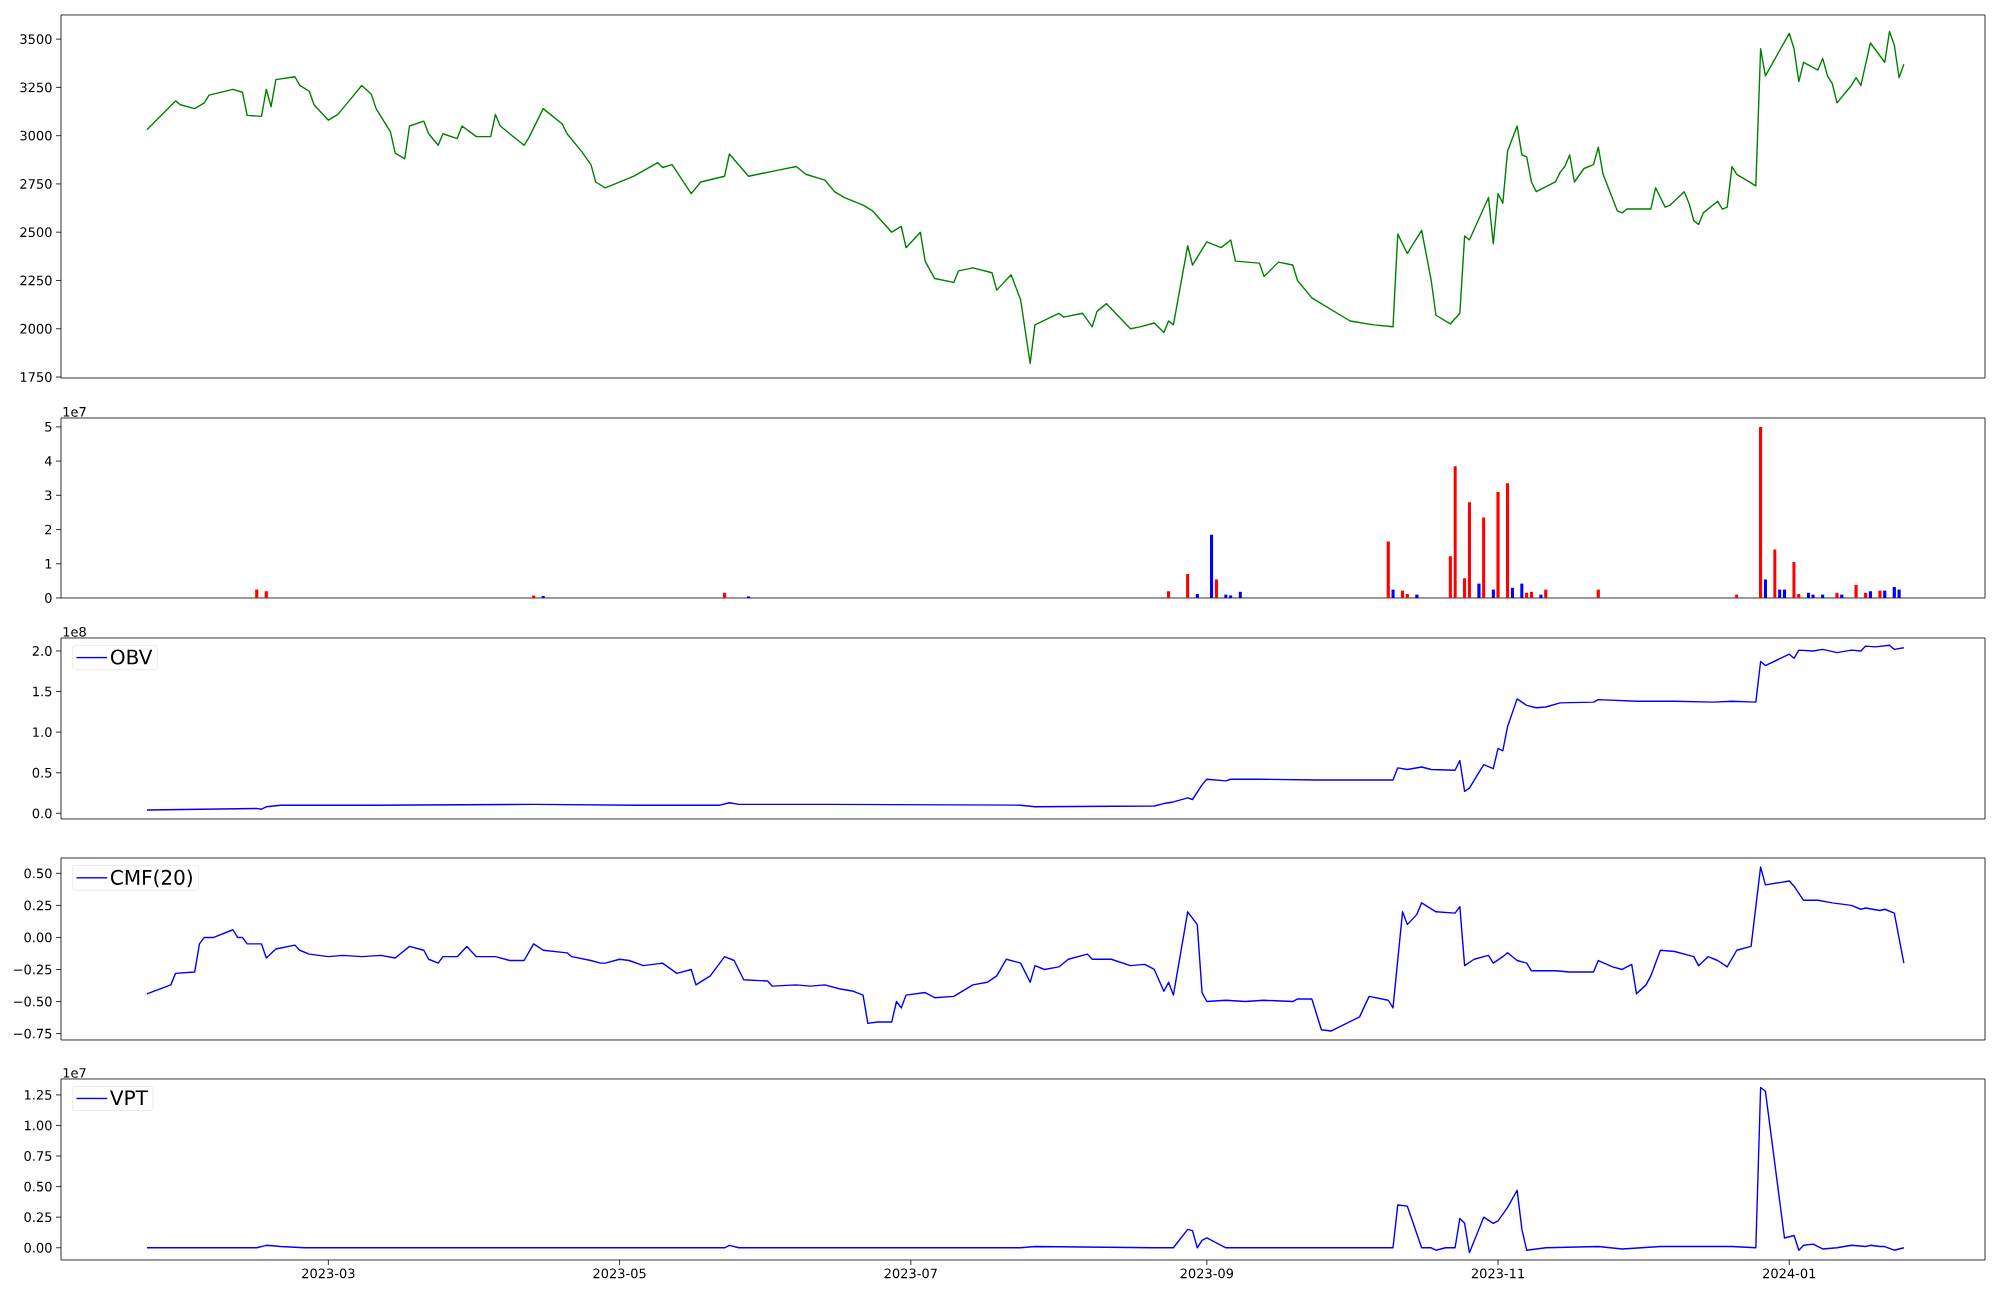 Image resolution: width=2000 pixels, height=1300 pixels. Describe the element at coordinates (33, 1033) in the screenshot. I see `y-tick-label: −0.75` at that location.